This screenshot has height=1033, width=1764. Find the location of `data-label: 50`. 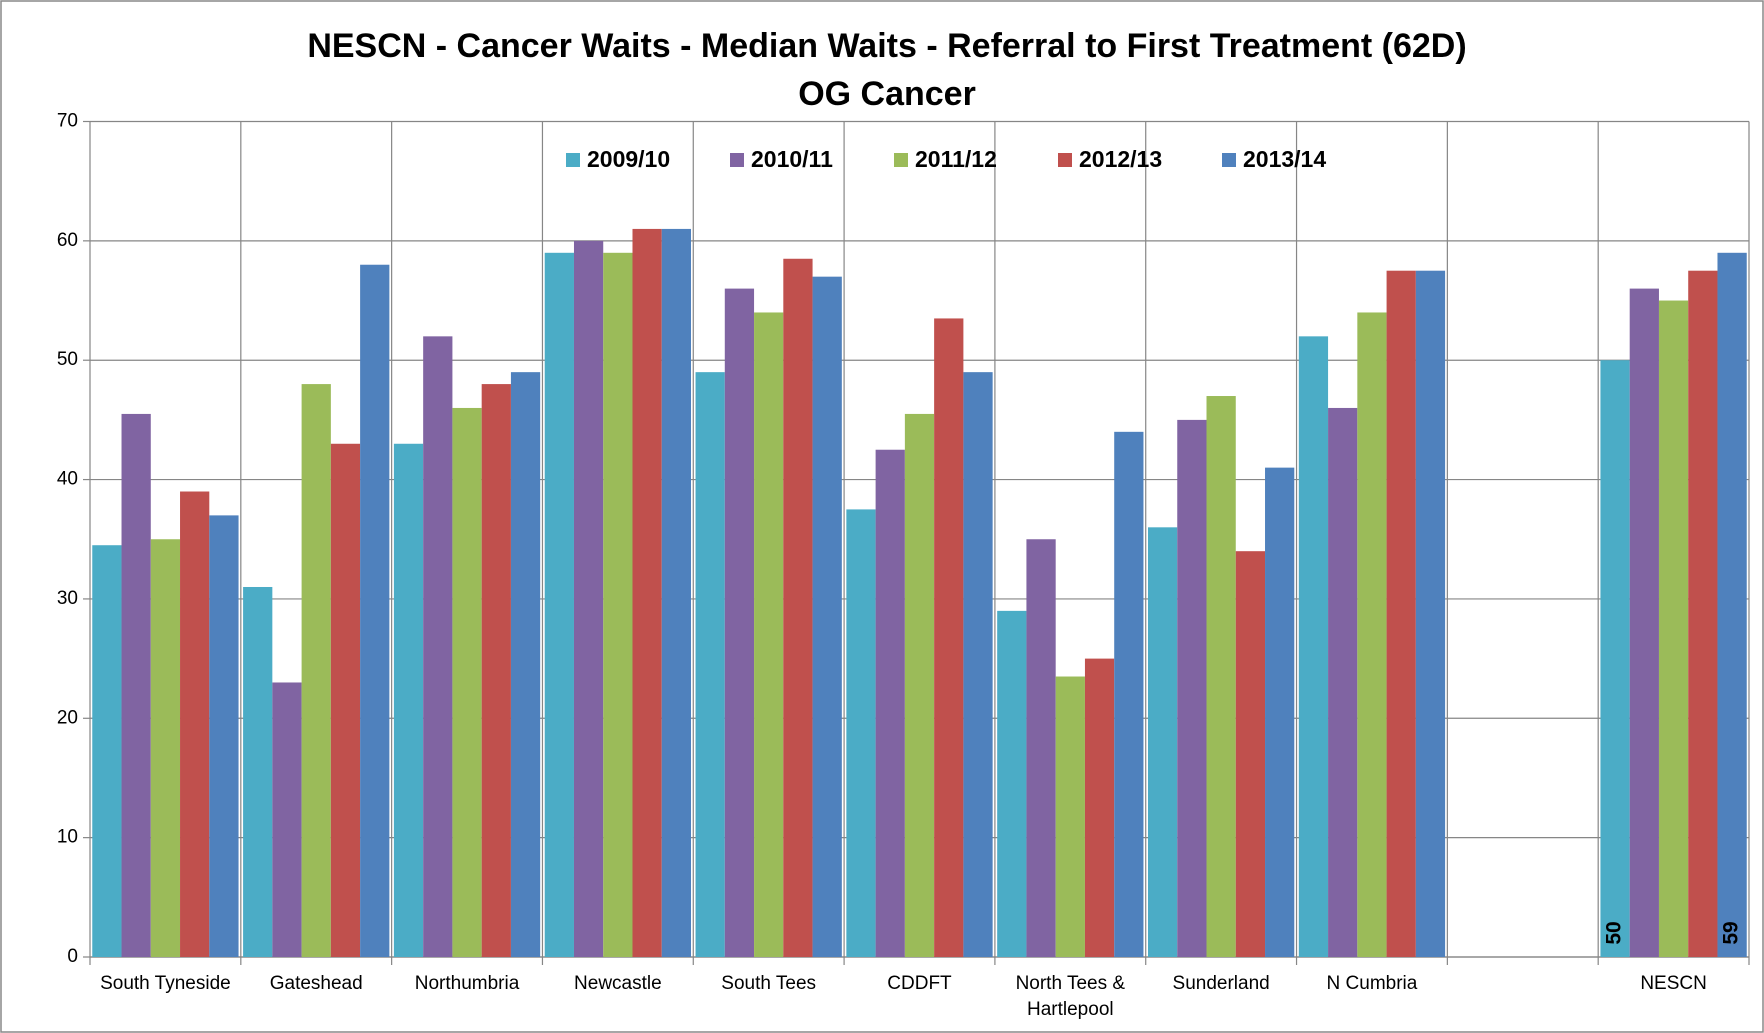

data-label: 50 is located at coordinates (1614, 932).